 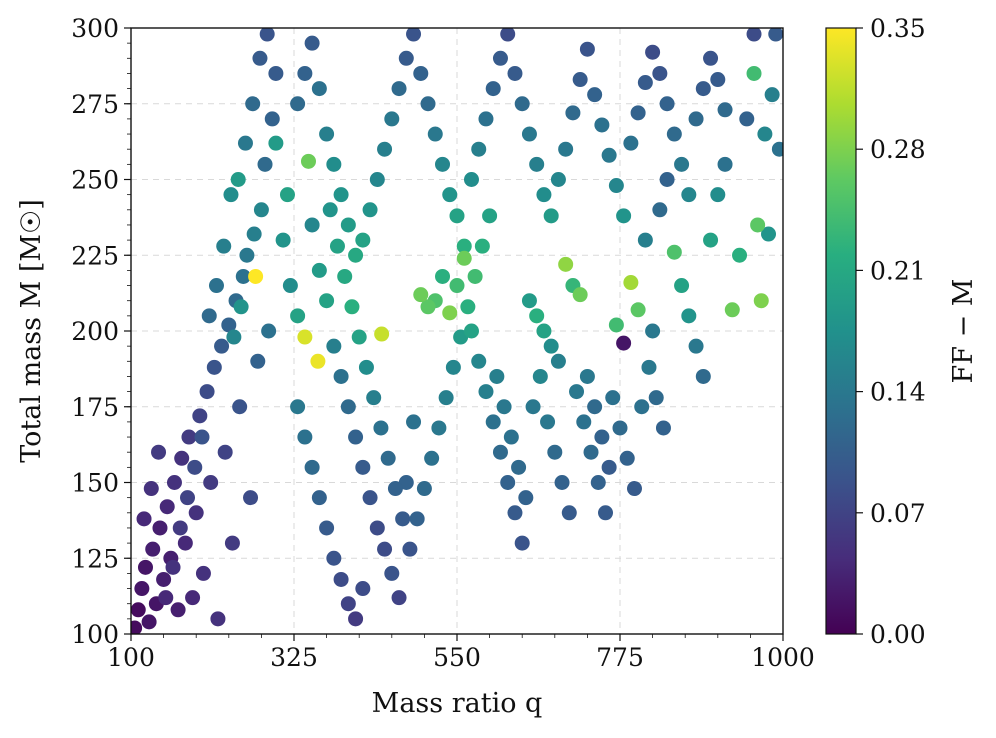 What do you see at coordinates (101, 331) in the screenshot?
I see `y-axis-ticks: 100 125 150 175 200 225 250 275 300` at bounding box center [101, 331].